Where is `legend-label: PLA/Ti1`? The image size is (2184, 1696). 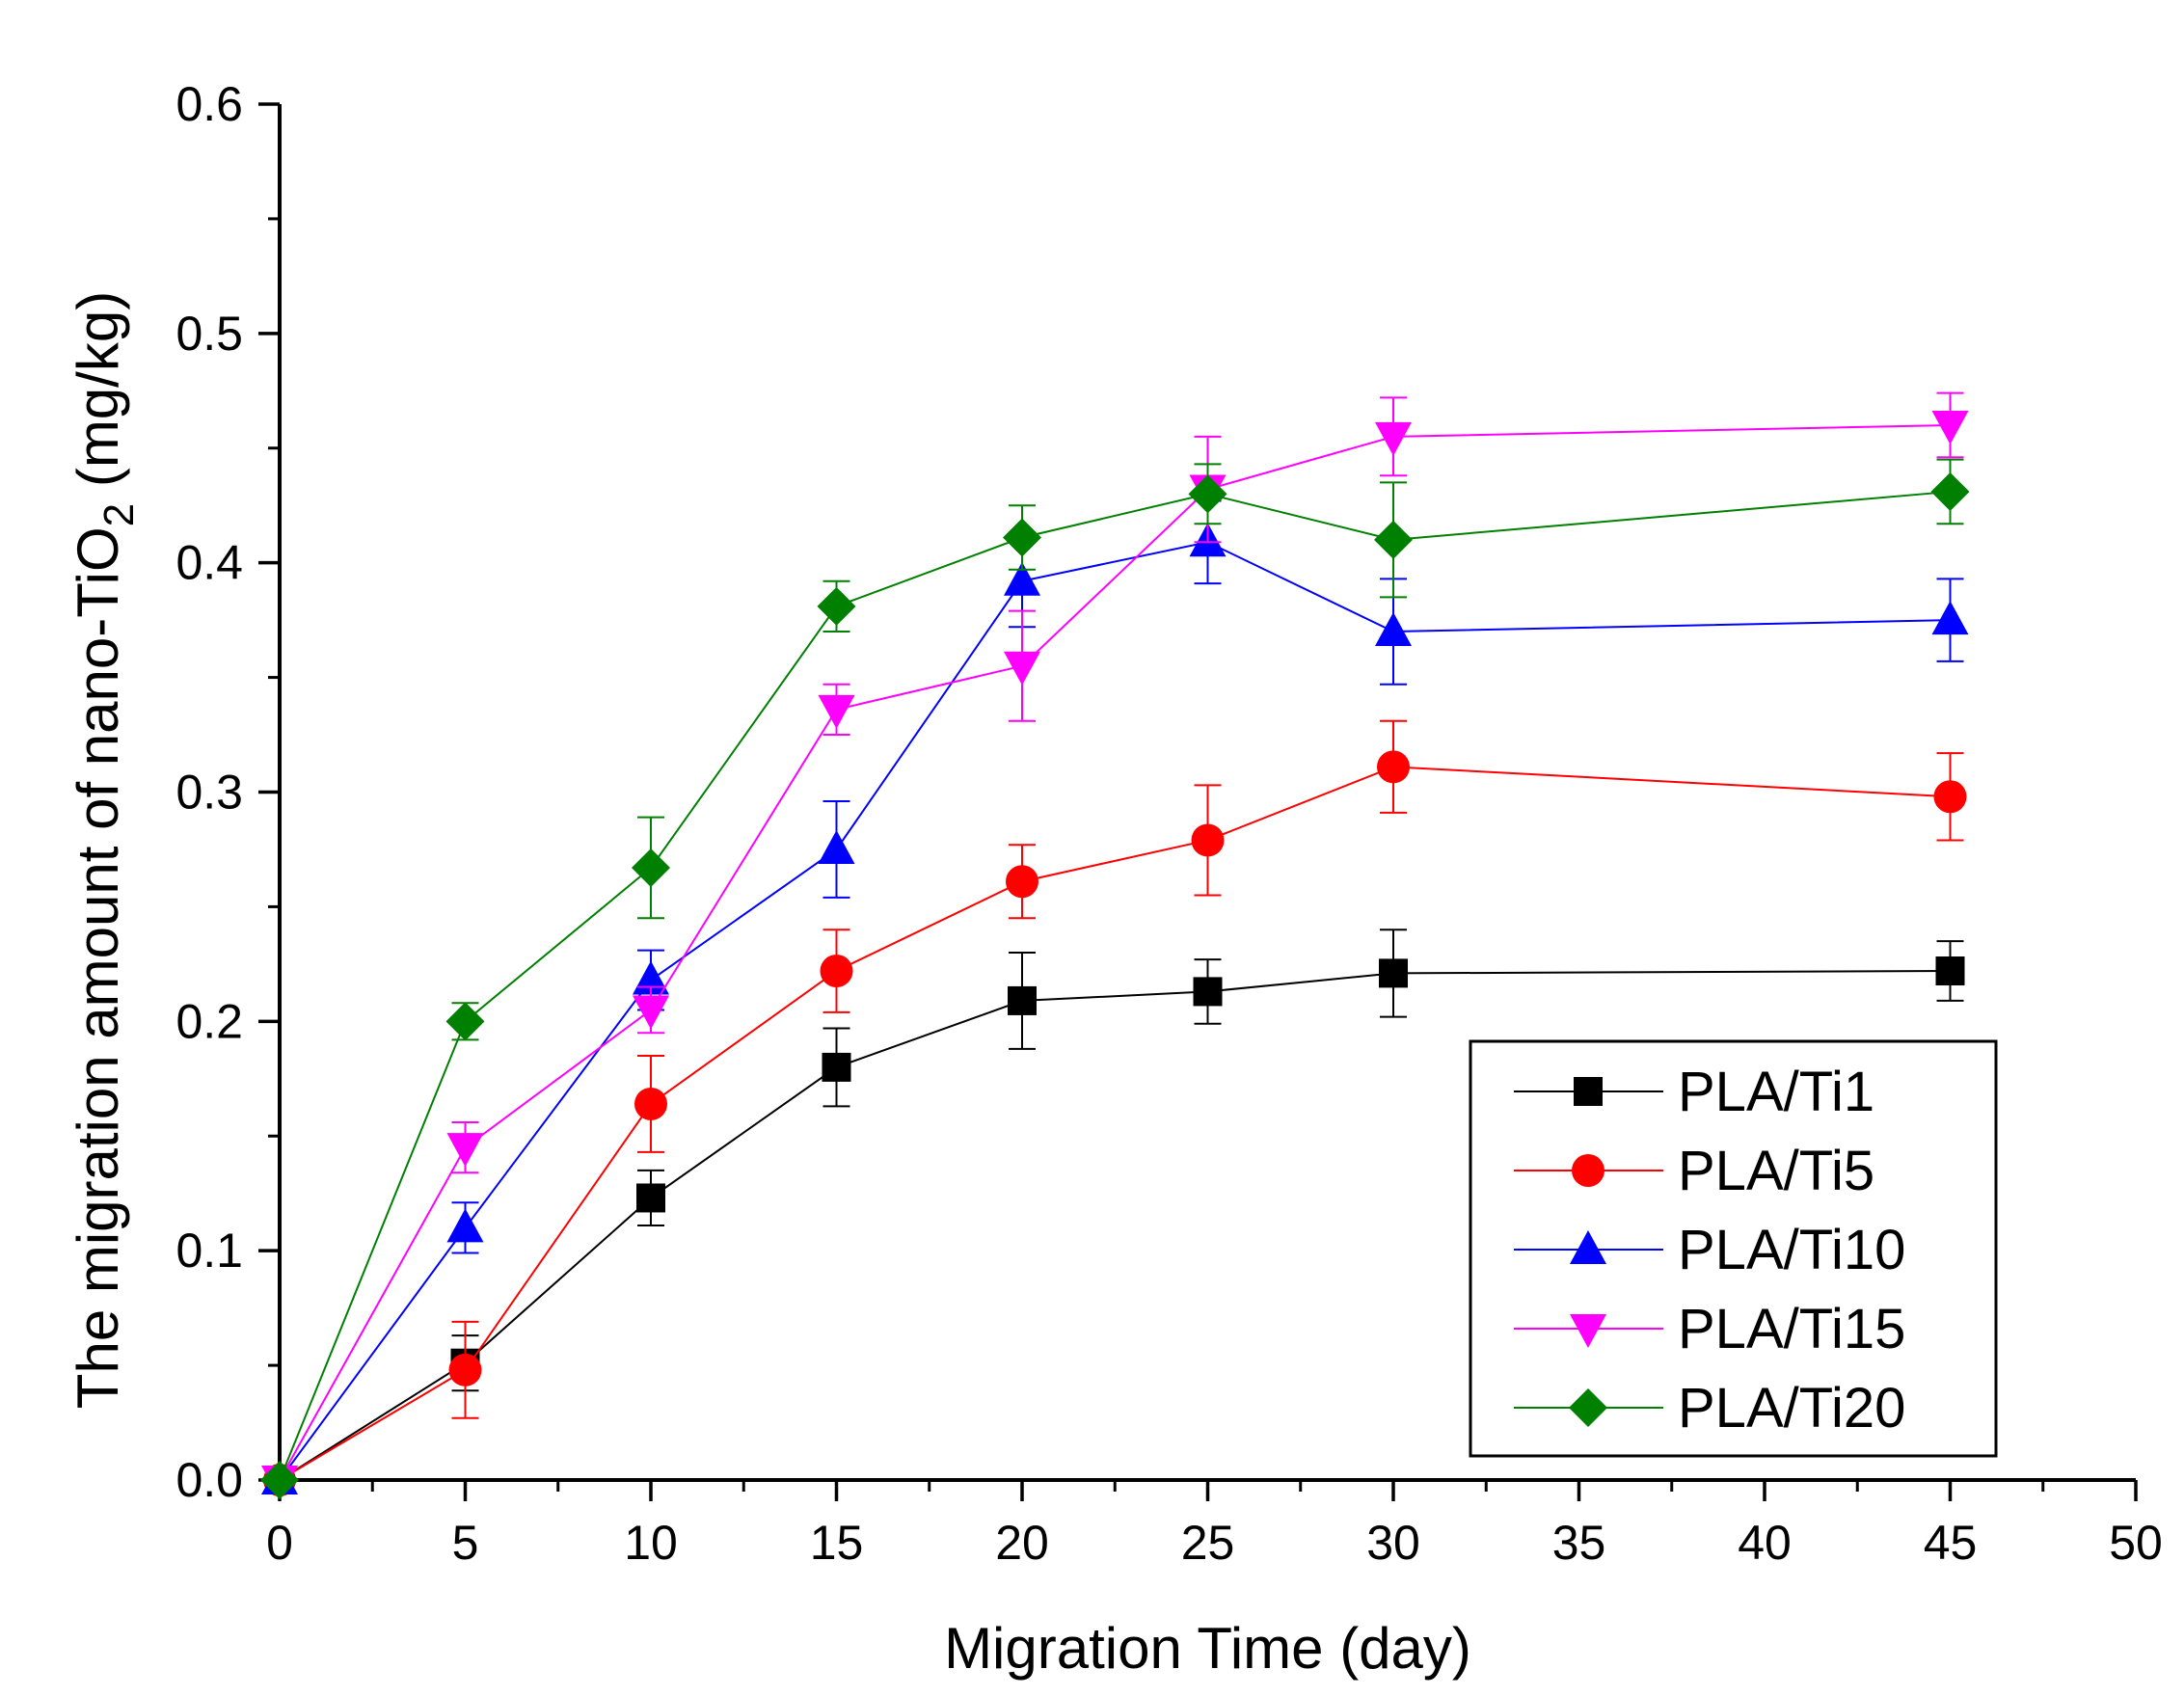
legend-label: PLA/Ti1 is located at coordinates (1776, 1092).